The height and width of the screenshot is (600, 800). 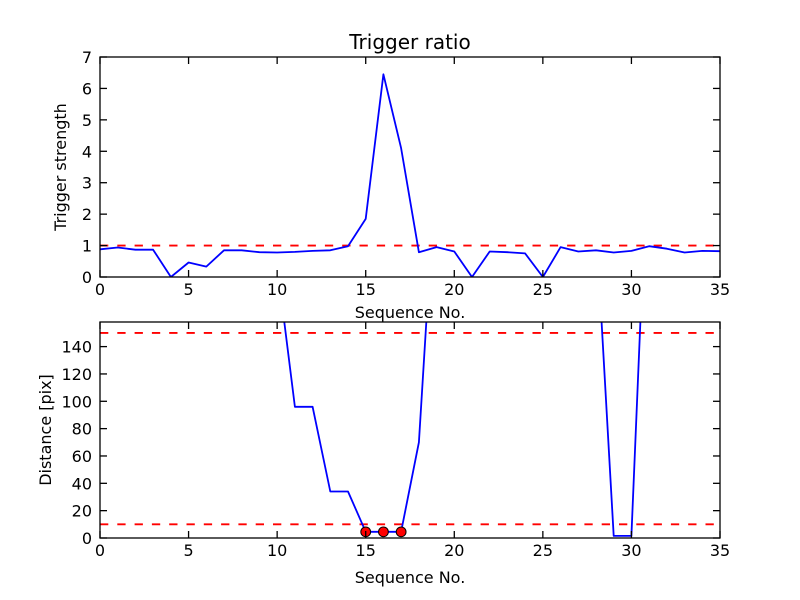 What do you see at coordinates (87, 88) in the screenshot?
I see `y-tick-label: 6` at bounding box center [87, 88].